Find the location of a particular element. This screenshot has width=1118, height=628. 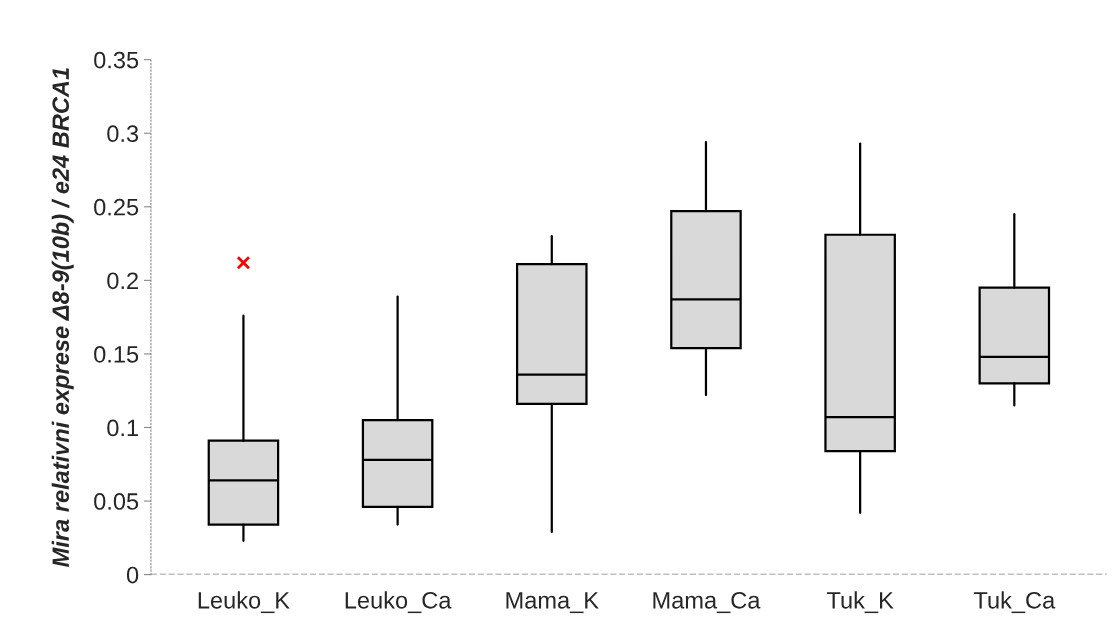

y-tick-label: 0.25 is located at coordinates (116, 207).